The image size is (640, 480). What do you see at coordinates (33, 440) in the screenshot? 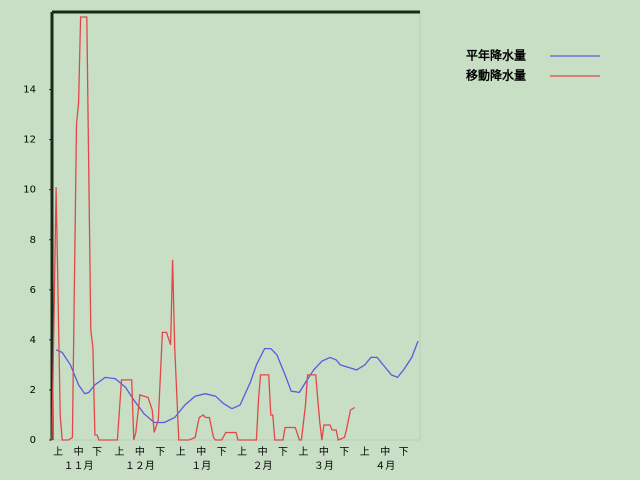
I see `y-tick-label: 0` at bounding box center [33, 440].